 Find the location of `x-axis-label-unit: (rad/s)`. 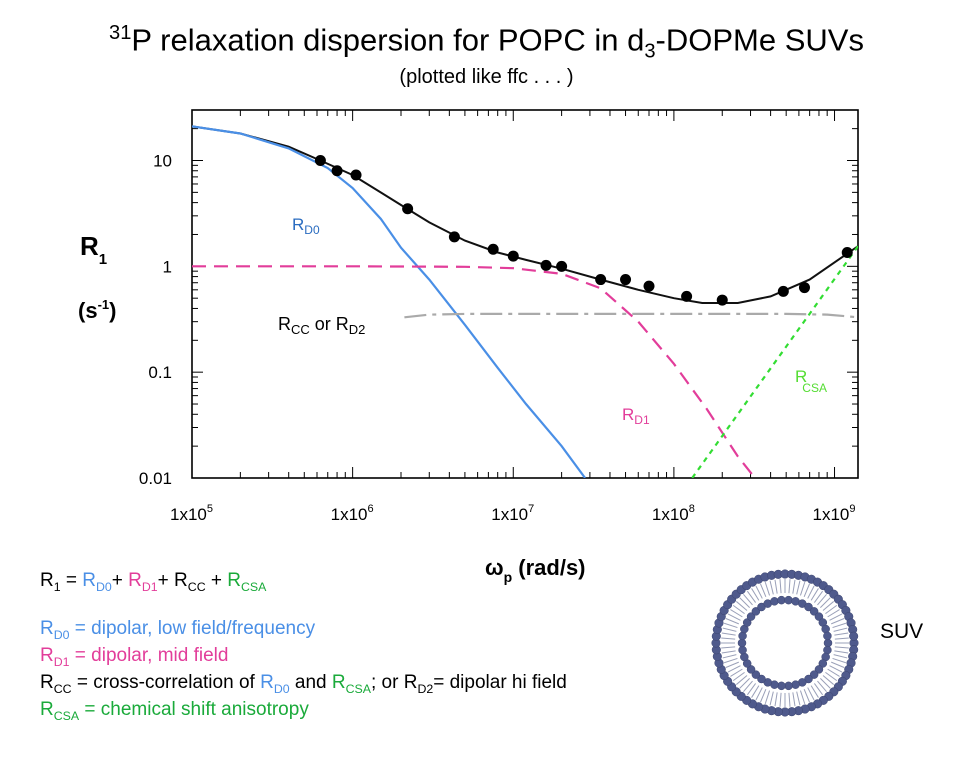

x-axis-label-unit: (rad/s) is located at coordinates (548, 567).